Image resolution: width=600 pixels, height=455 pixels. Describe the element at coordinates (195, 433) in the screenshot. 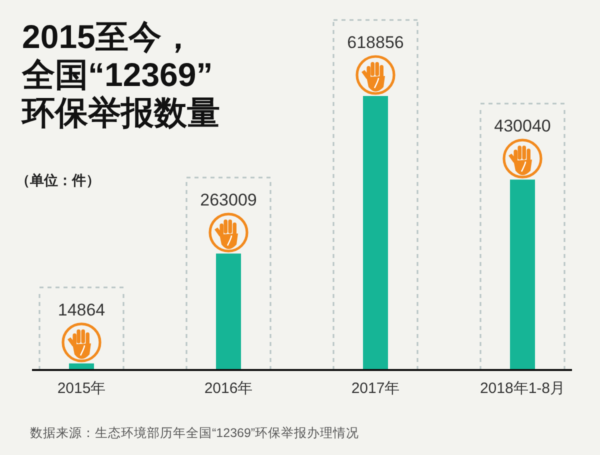

I see `annotation: 数据来源：生态环境部历年全国“12369”环保举报办理情况` at that location.